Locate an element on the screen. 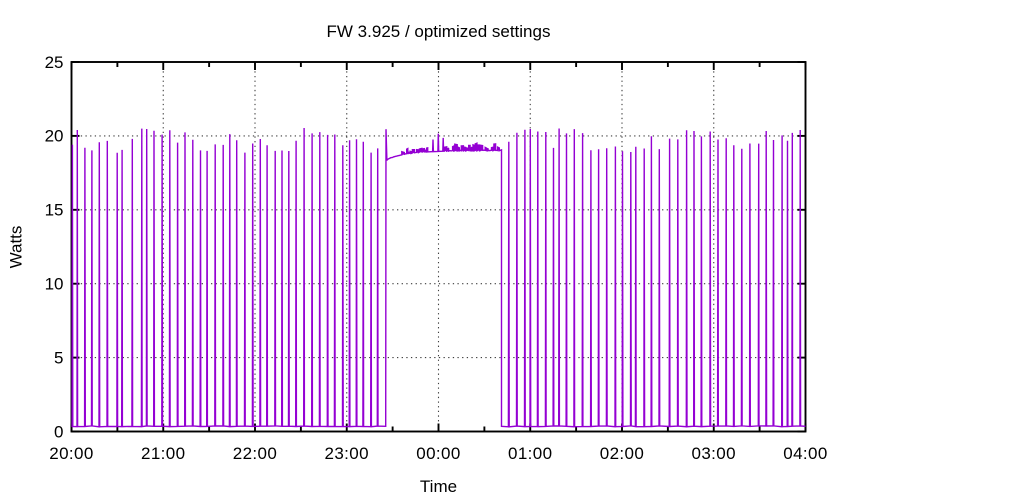 The width and height of the screenshot is (1024, 500). svg-text: 02:00 is located at coordinates (622, 453).